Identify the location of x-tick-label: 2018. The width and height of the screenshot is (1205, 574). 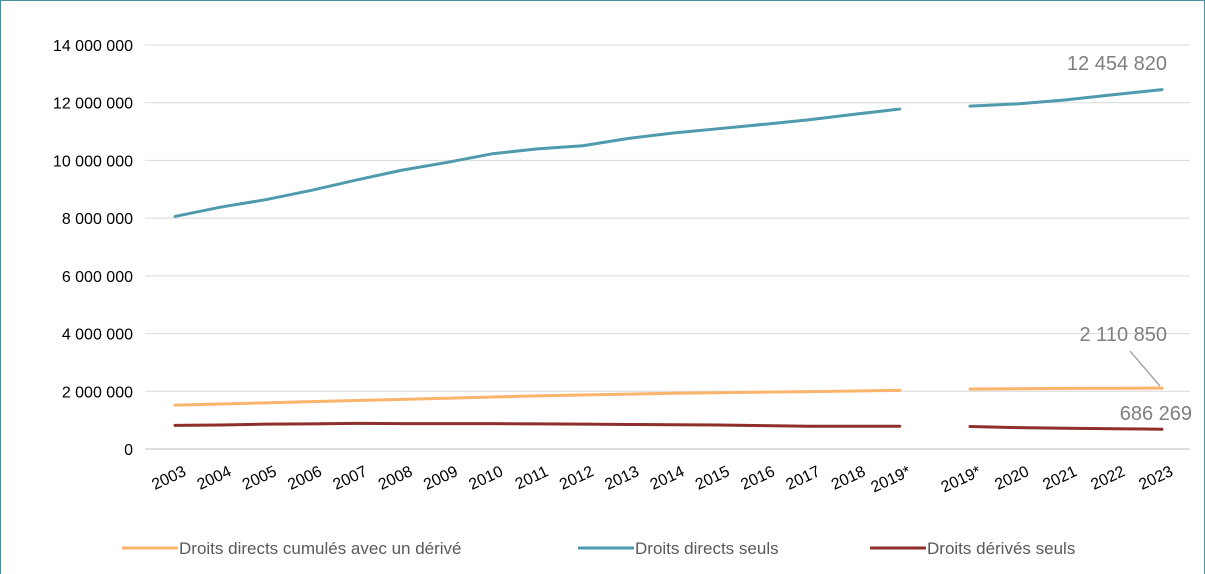
(849, 478).